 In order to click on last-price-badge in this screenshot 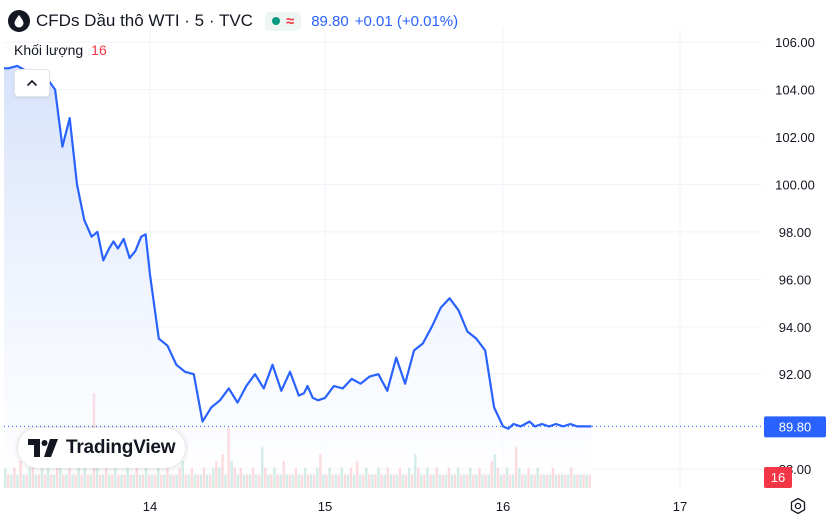, I will do `click(795, 427)`.